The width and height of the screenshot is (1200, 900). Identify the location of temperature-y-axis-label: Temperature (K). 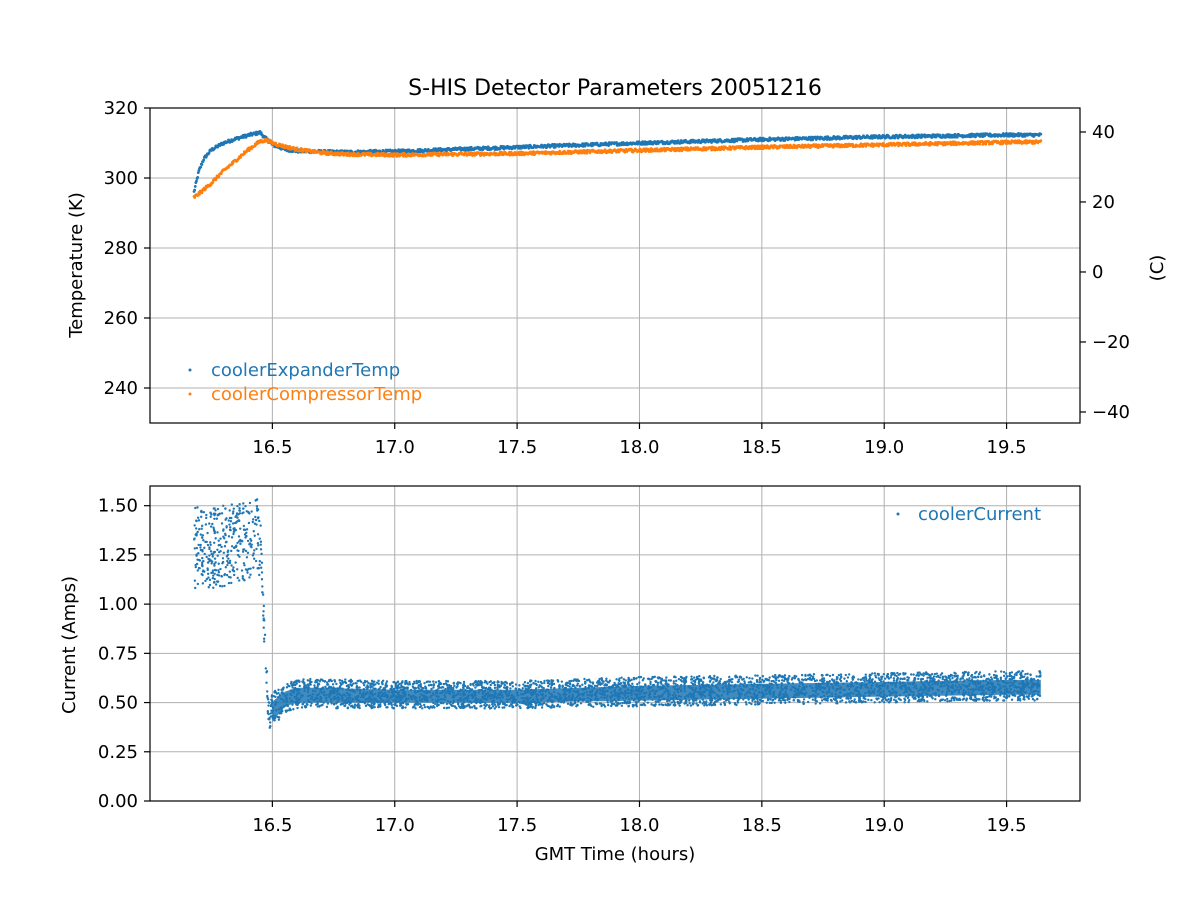
(76, 265).